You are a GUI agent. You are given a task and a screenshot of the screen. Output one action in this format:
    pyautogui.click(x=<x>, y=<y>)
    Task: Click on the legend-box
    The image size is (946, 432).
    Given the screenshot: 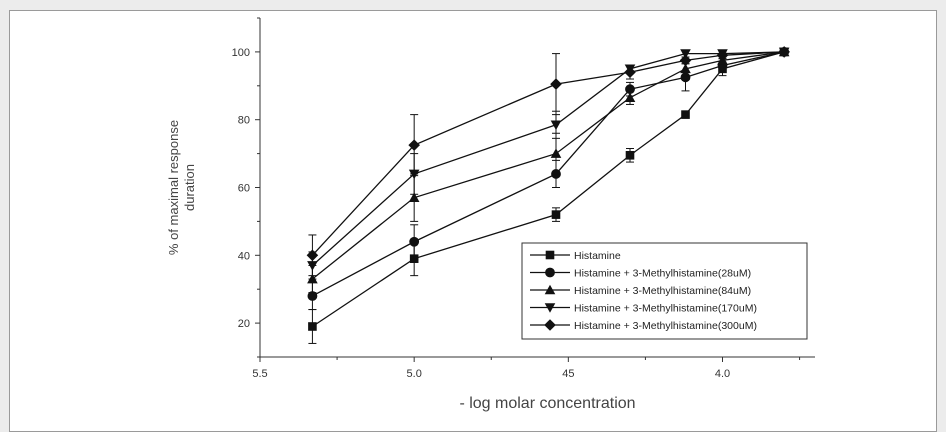 What is the action you would take?
    pyautogui.click(x=664, y=291)
    